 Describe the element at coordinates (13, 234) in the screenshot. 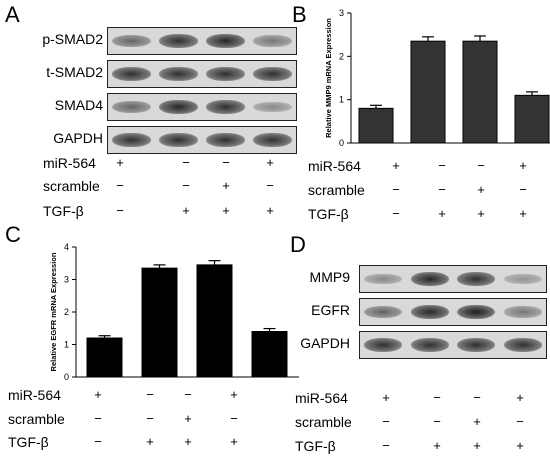

I see `panel-letter-c: C` at that location.